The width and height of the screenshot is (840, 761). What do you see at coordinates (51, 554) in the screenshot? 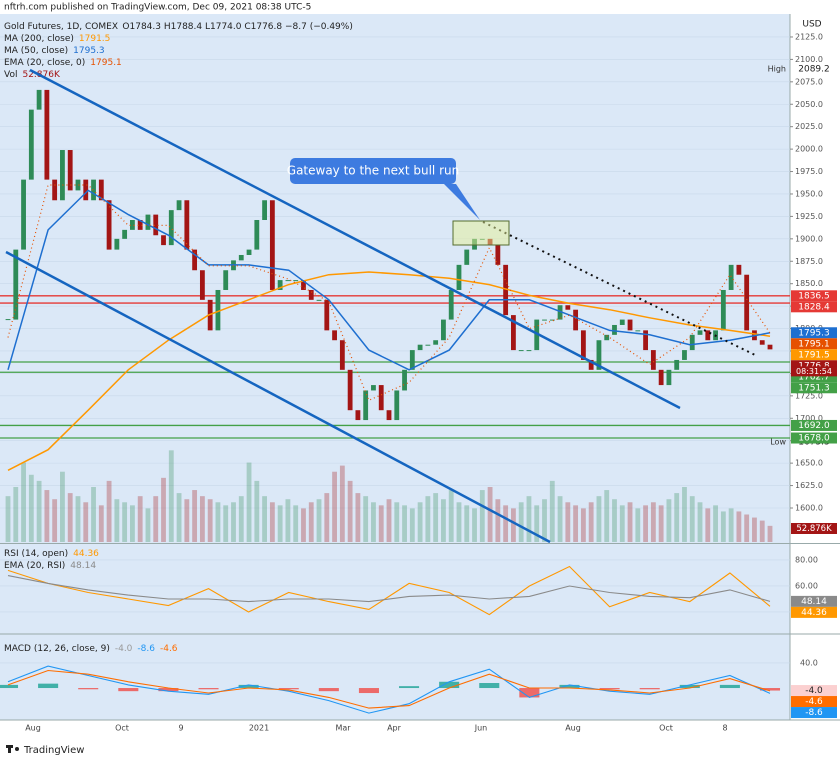
I see `legend: RSI (14, open) 44.36` at bounding box center [51, 554].